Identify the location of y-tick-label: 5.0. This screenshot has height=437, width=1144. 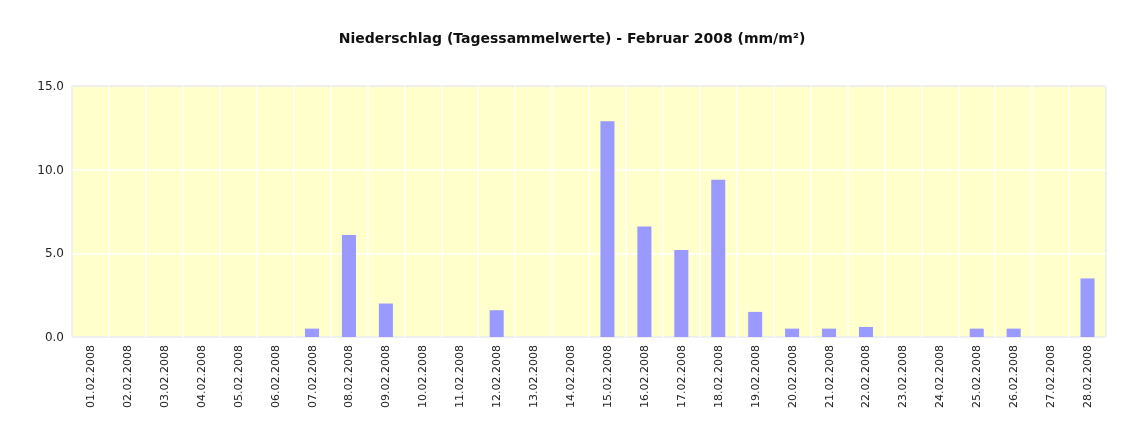
(54, 253).